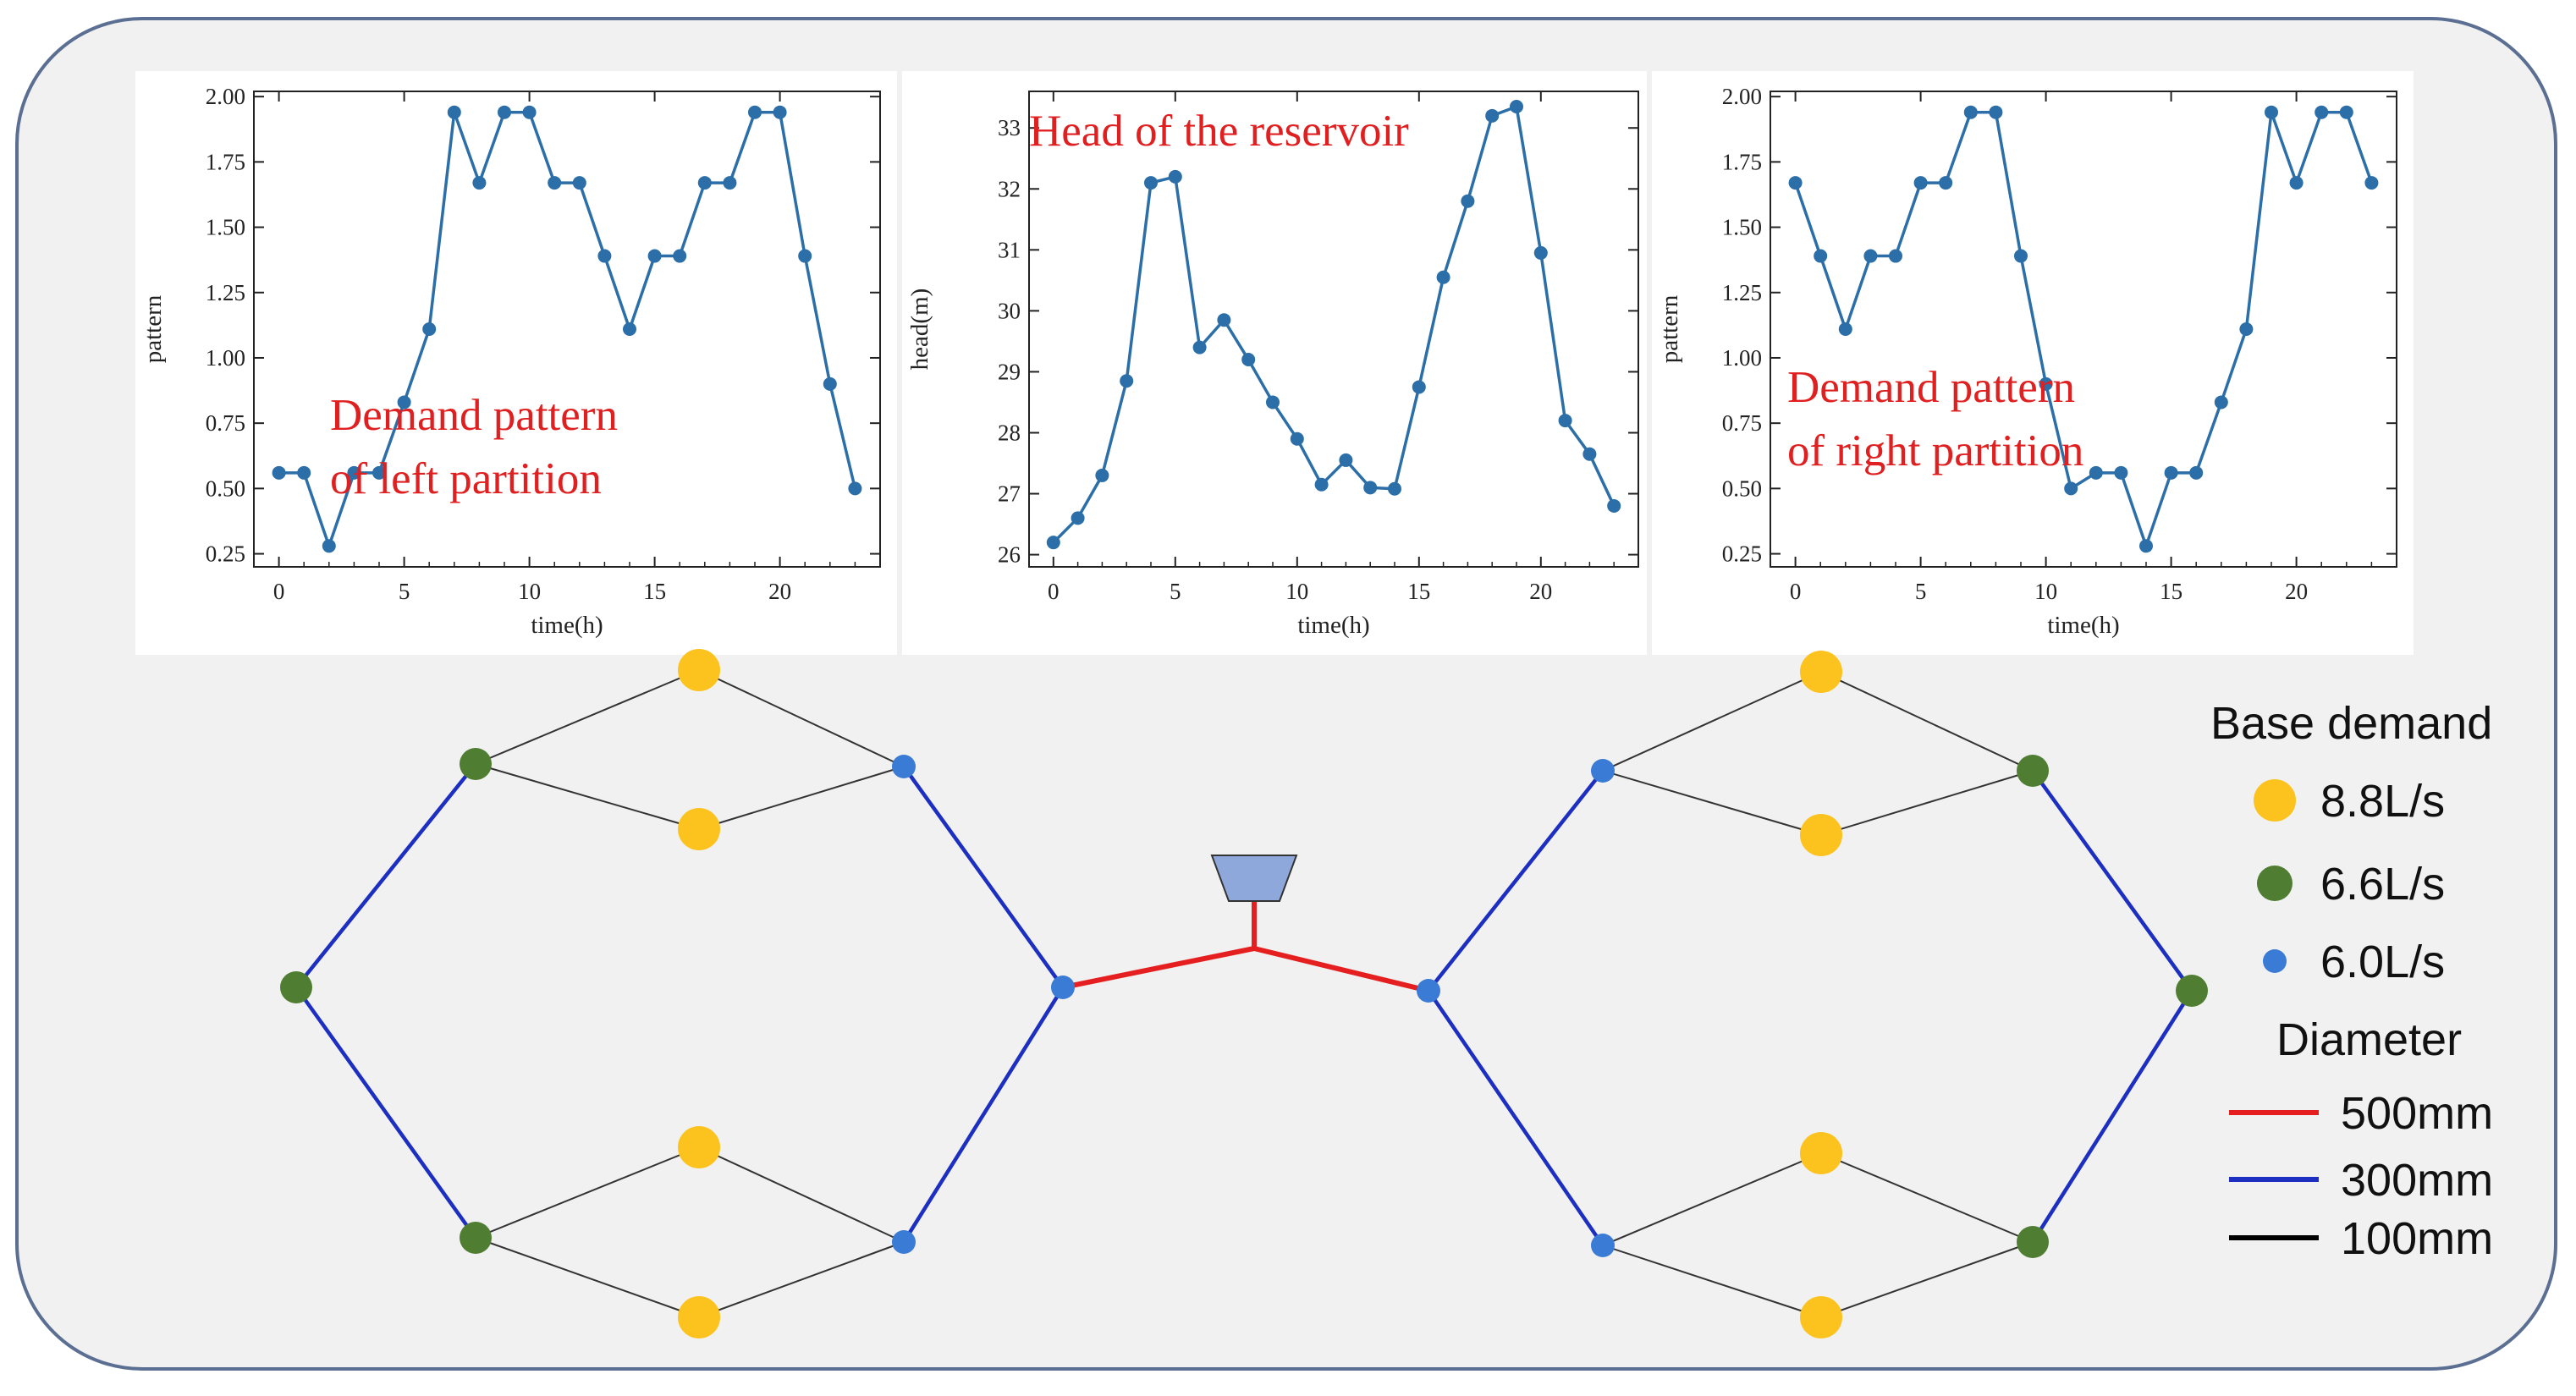 Image resolution: width=2576 pixels, height=1396 pixels. What do you see at coordinates (1742, 488) in the screenshot?
I see `chart2-ytick-label-1: 0.50` at bounding box center [1742, 488].